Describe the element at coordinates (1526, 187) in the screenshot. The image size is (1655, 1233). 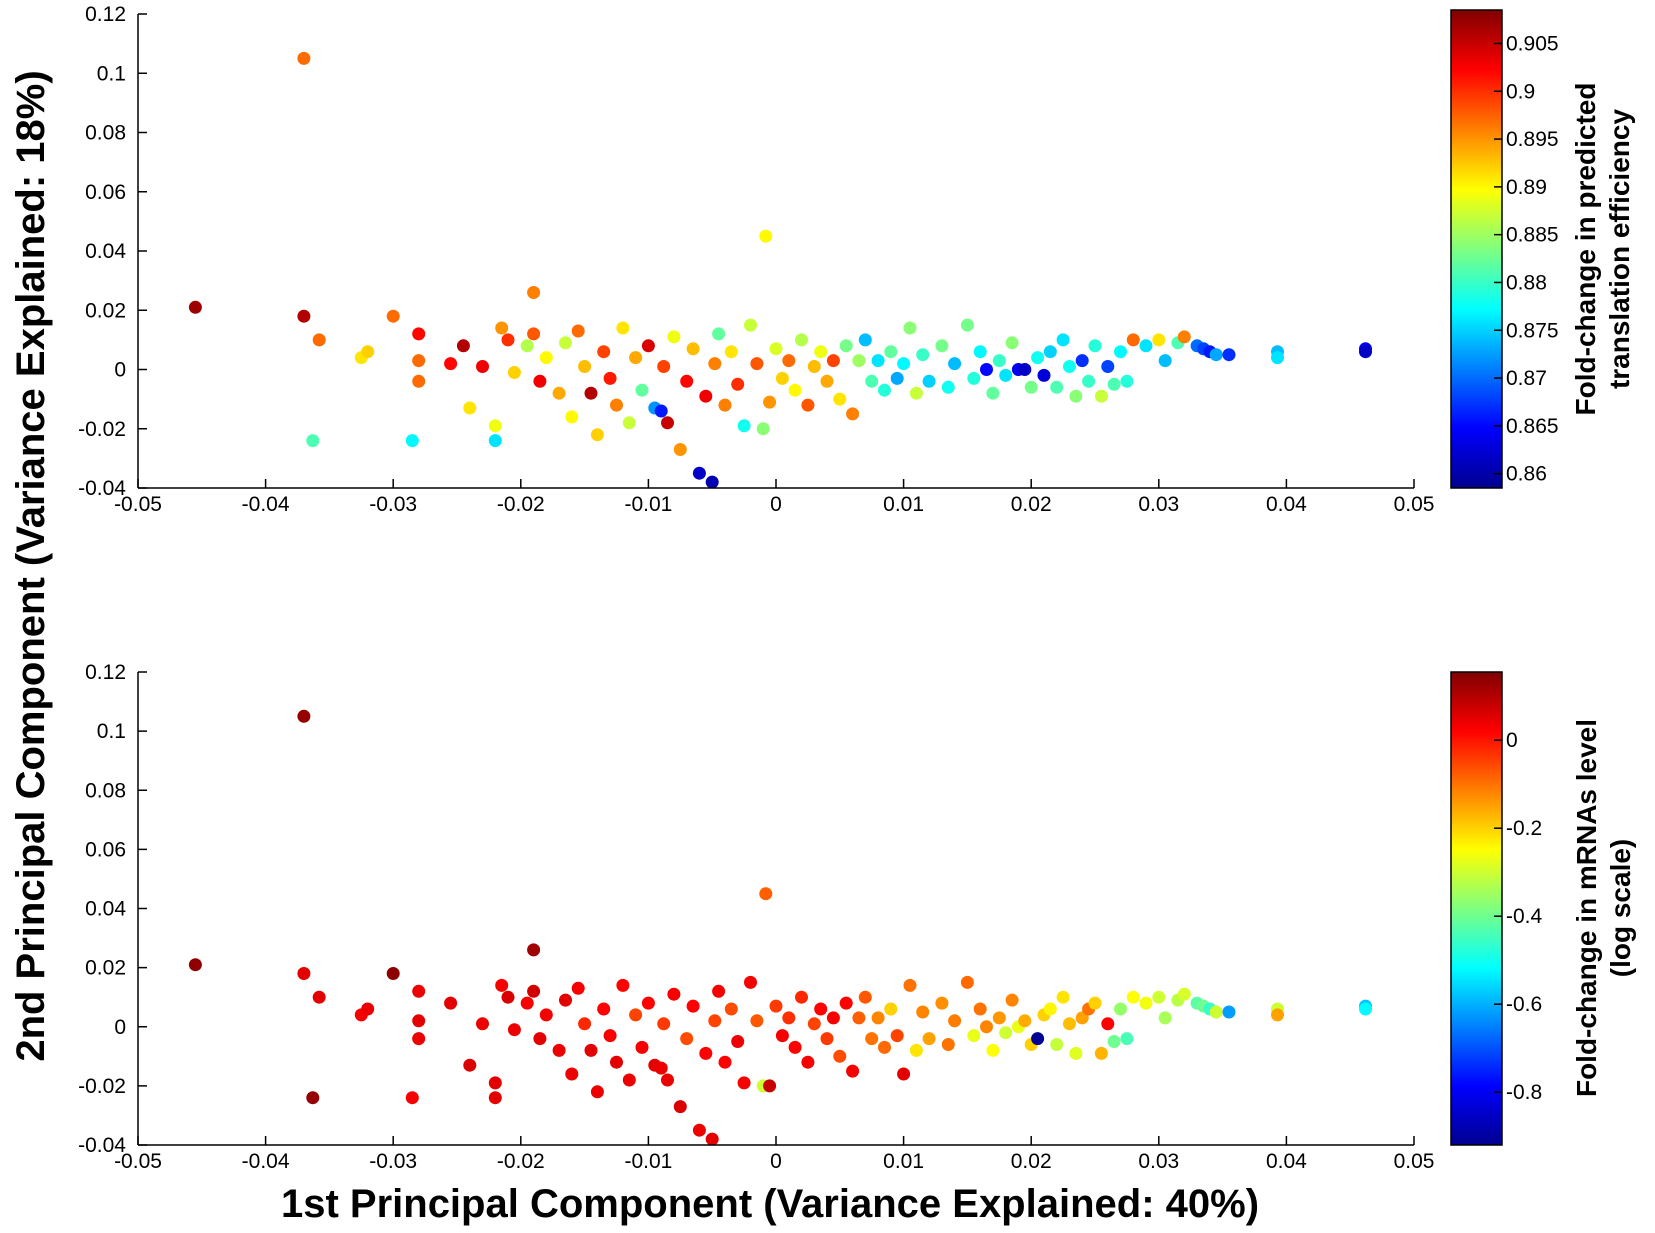
I see `top-colorbar-tick-label: 0.89` at that location.